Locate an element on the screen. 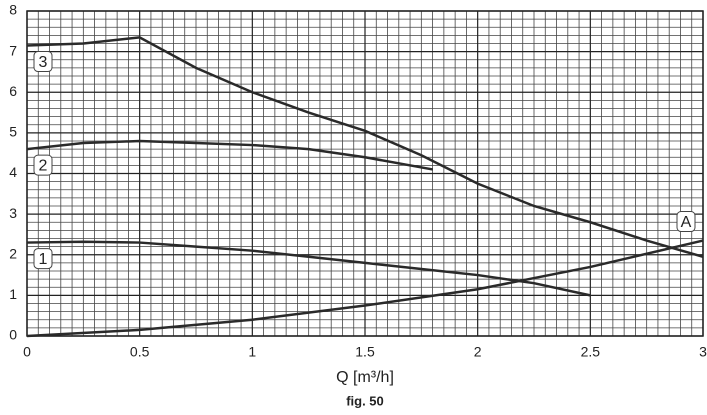 This screenshot has height=415, width=707. x-tick-label: 1.5 is located at coordinates (365, 352).